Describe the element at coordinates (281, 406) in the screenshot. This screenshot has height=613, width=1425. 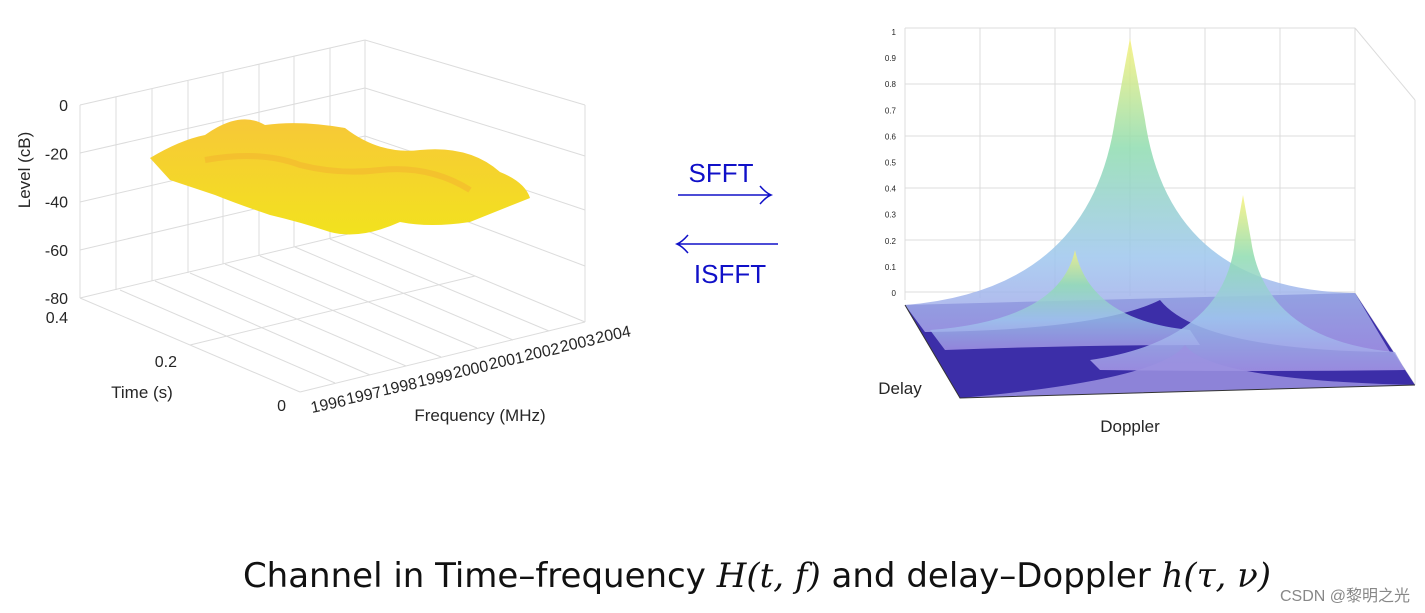
I see `time-tick-label: 0` at that location.